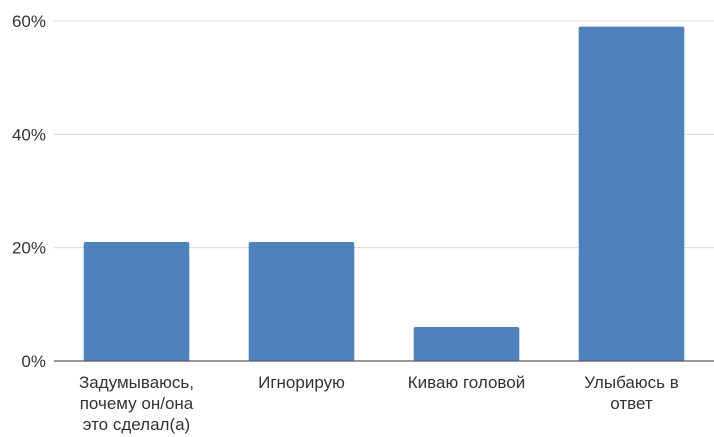 The image size is (714, 437). I want to click on x-tick-label: Задумываюсь, почему он/она это сделал(а), so click(136, 403).